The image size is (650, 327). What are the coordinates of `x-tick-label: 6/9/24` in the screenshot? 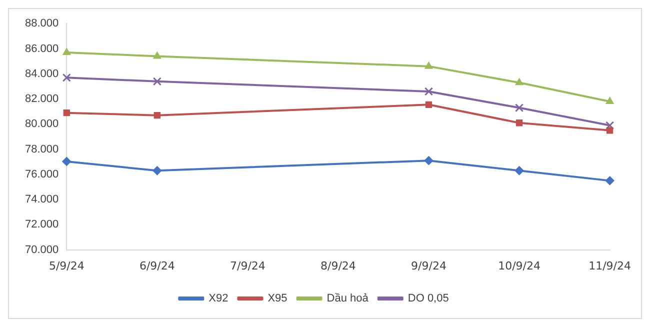 It's located at (157, 265).